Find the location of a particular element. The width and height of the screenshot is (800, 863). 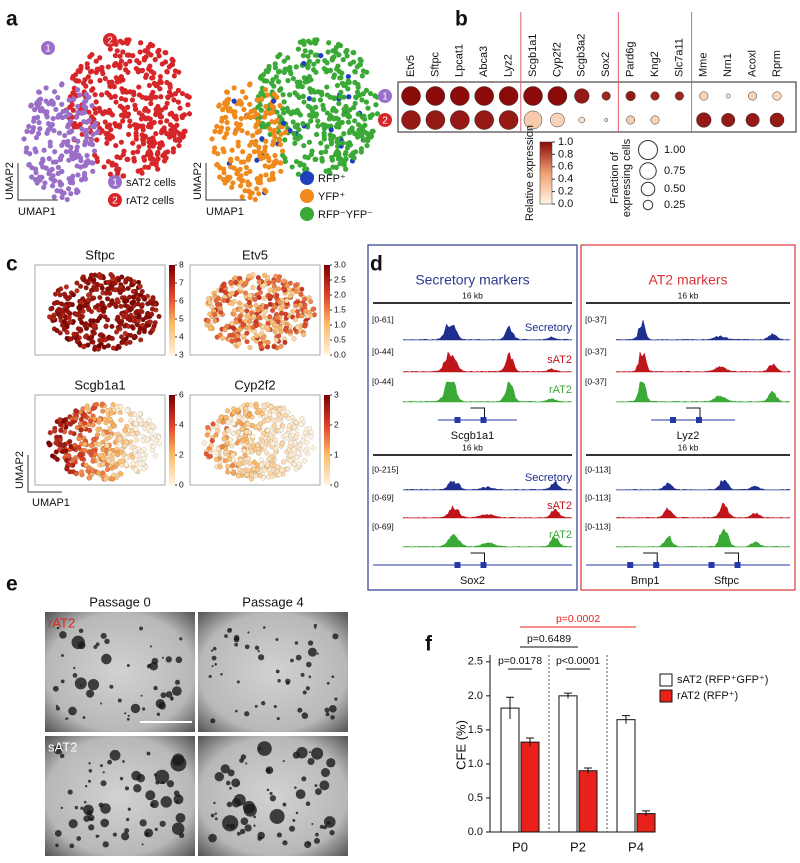

scale-label: 16 kb is located at coordinates (472, 447).